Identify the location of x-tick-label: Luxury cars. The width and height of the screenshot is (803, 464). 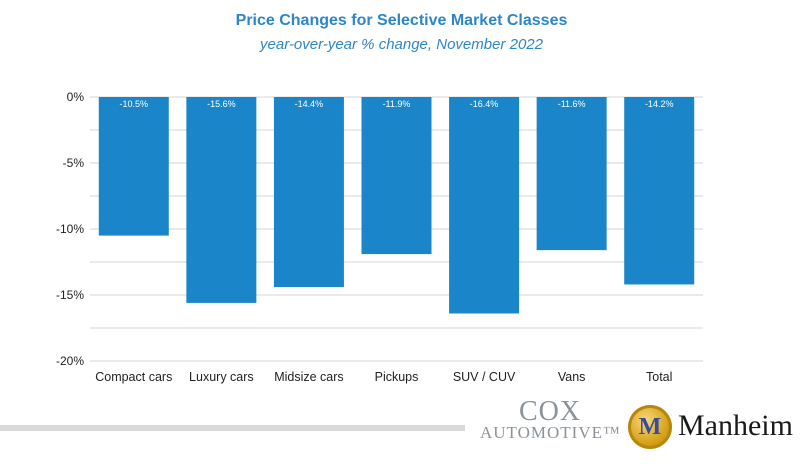
(221, 377).